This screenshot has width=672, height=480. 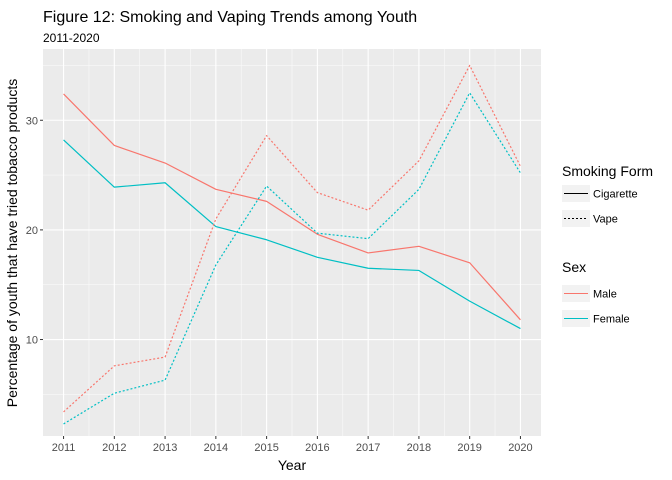 I want to click on x-tick-label: 2012, so click(x=114, y=448).